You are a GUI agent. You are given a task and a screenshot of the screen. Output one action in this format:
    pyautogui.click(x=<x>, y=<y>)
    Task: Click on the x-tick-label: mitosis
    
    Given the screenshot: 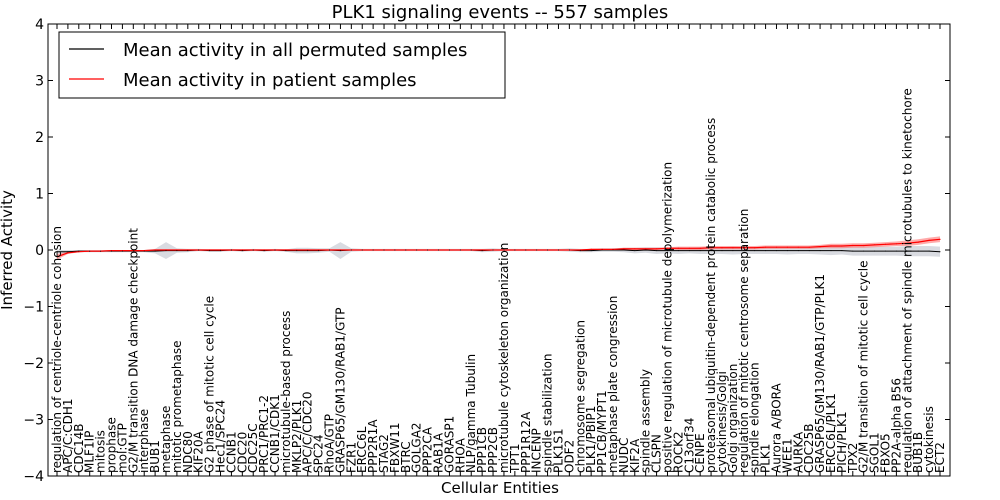 What is the action you would take?
    pyautogui.click(x=101, y=451)
    